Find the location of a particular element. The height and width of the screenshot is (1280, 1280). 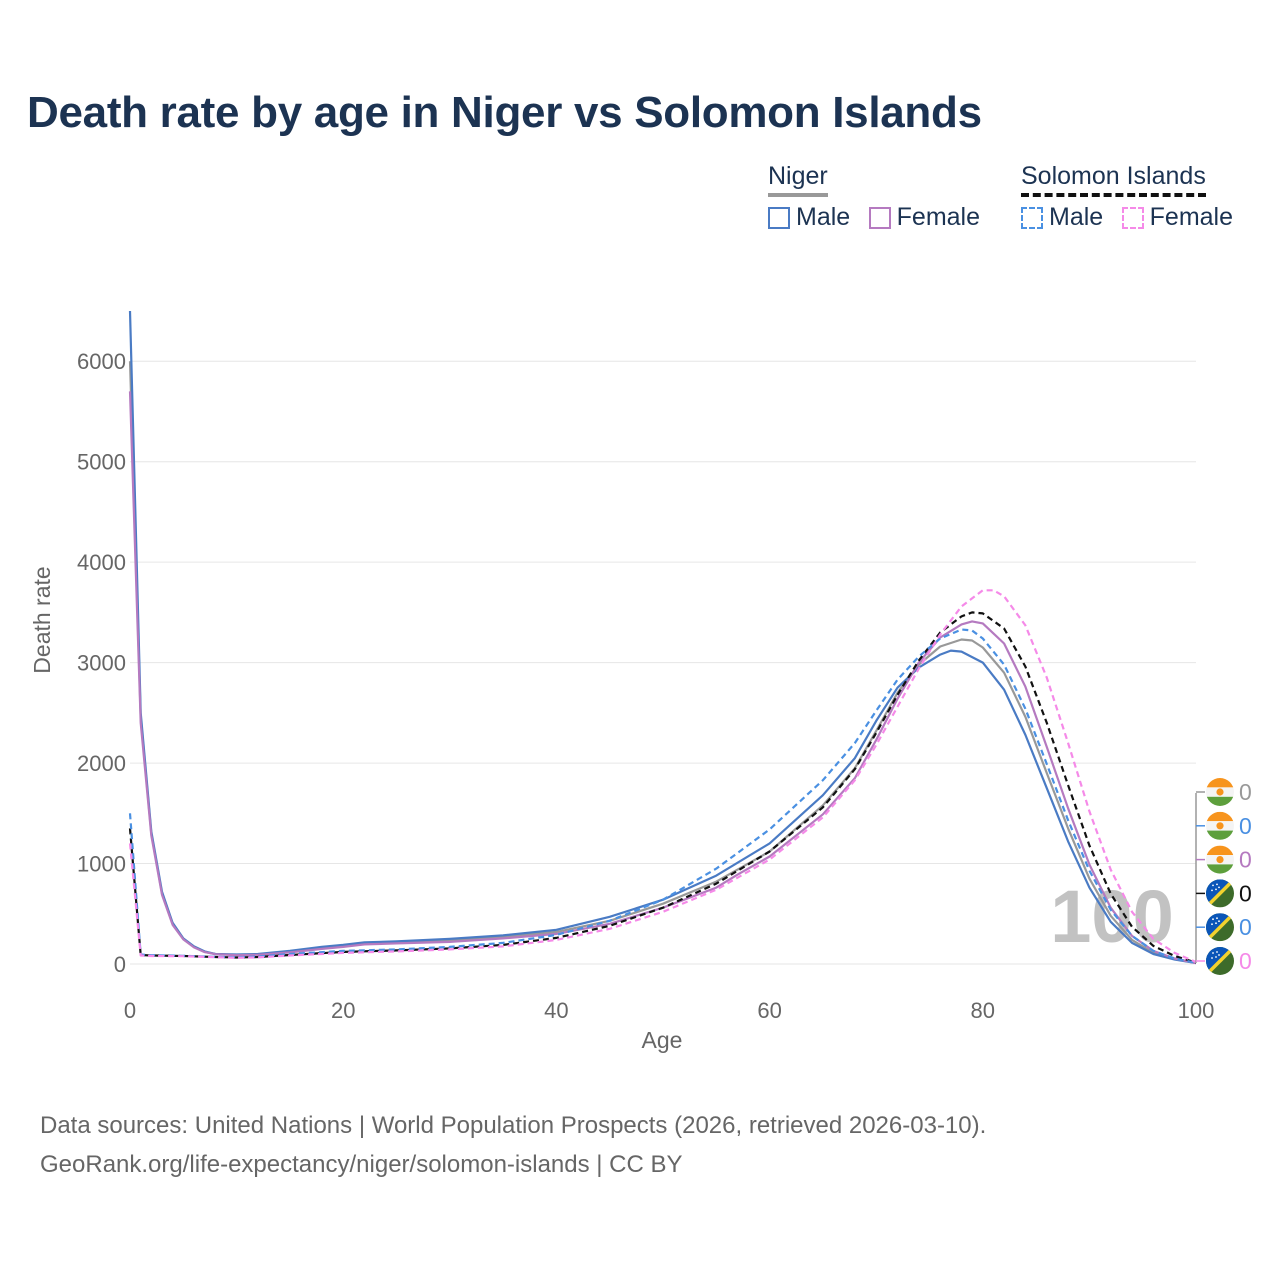

x-tick-label: 20 is located at coordinates (343, 1010).